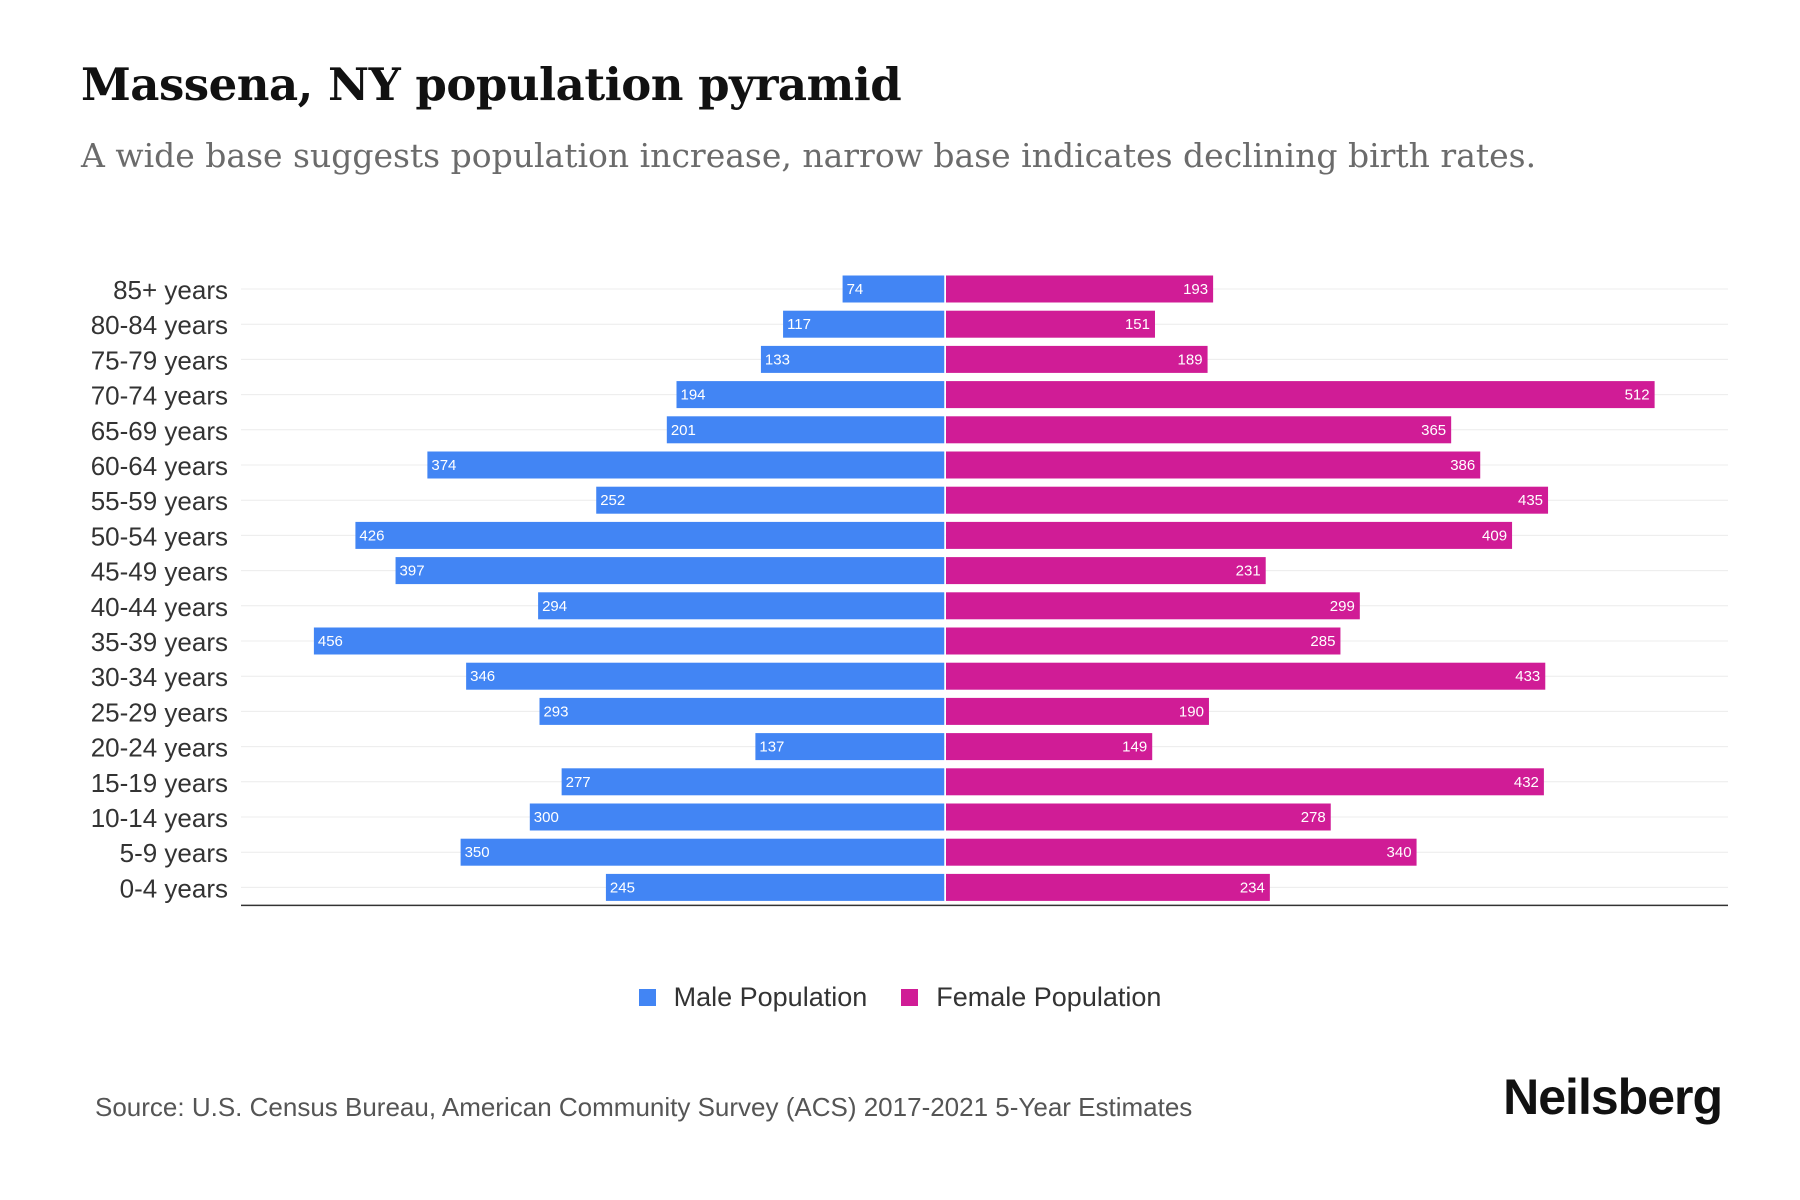 This screenshot has height=1200, width=1800. Describe the element at coordinates (159, 748) in the screenshot. I see `category-label: 20-24 years` at that location.